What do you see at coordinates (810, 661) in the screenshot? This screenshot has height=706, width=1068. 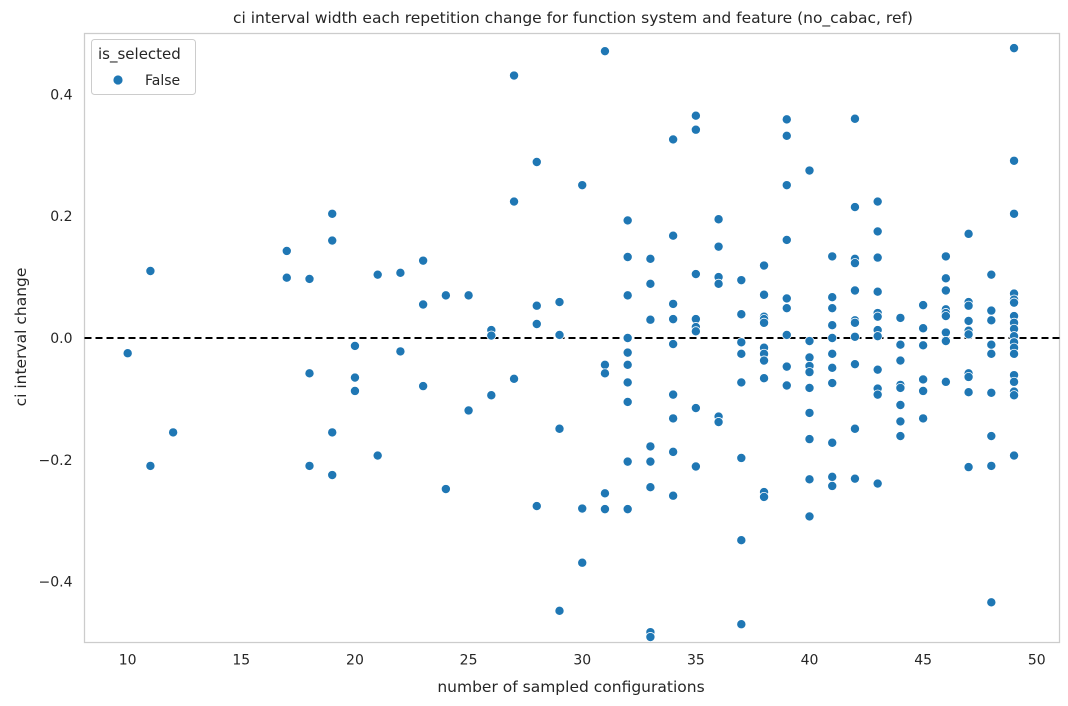 I see `x-tick-label: 40` at bounding box center [810, 661].